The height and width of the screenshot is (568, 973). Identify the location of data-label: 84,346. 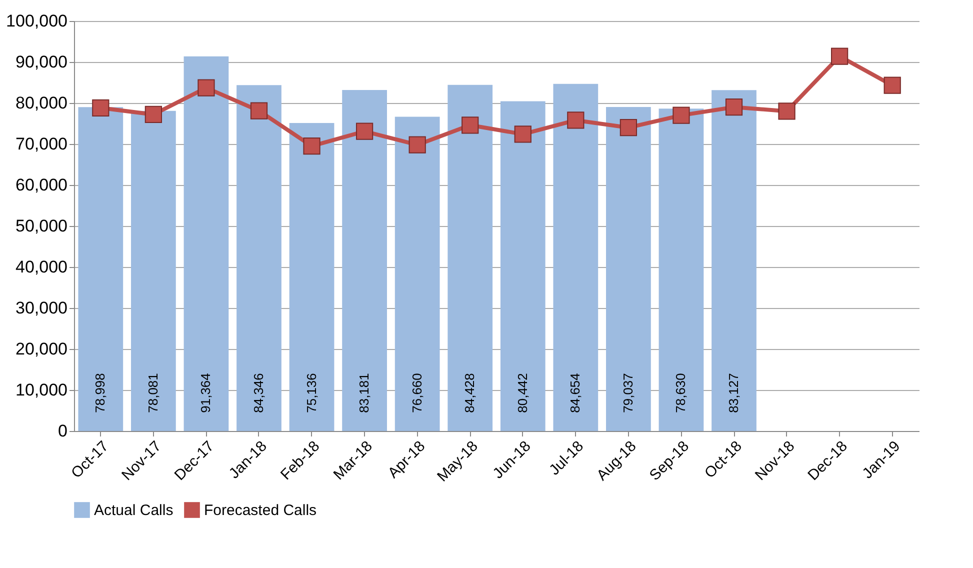
(258, 393).